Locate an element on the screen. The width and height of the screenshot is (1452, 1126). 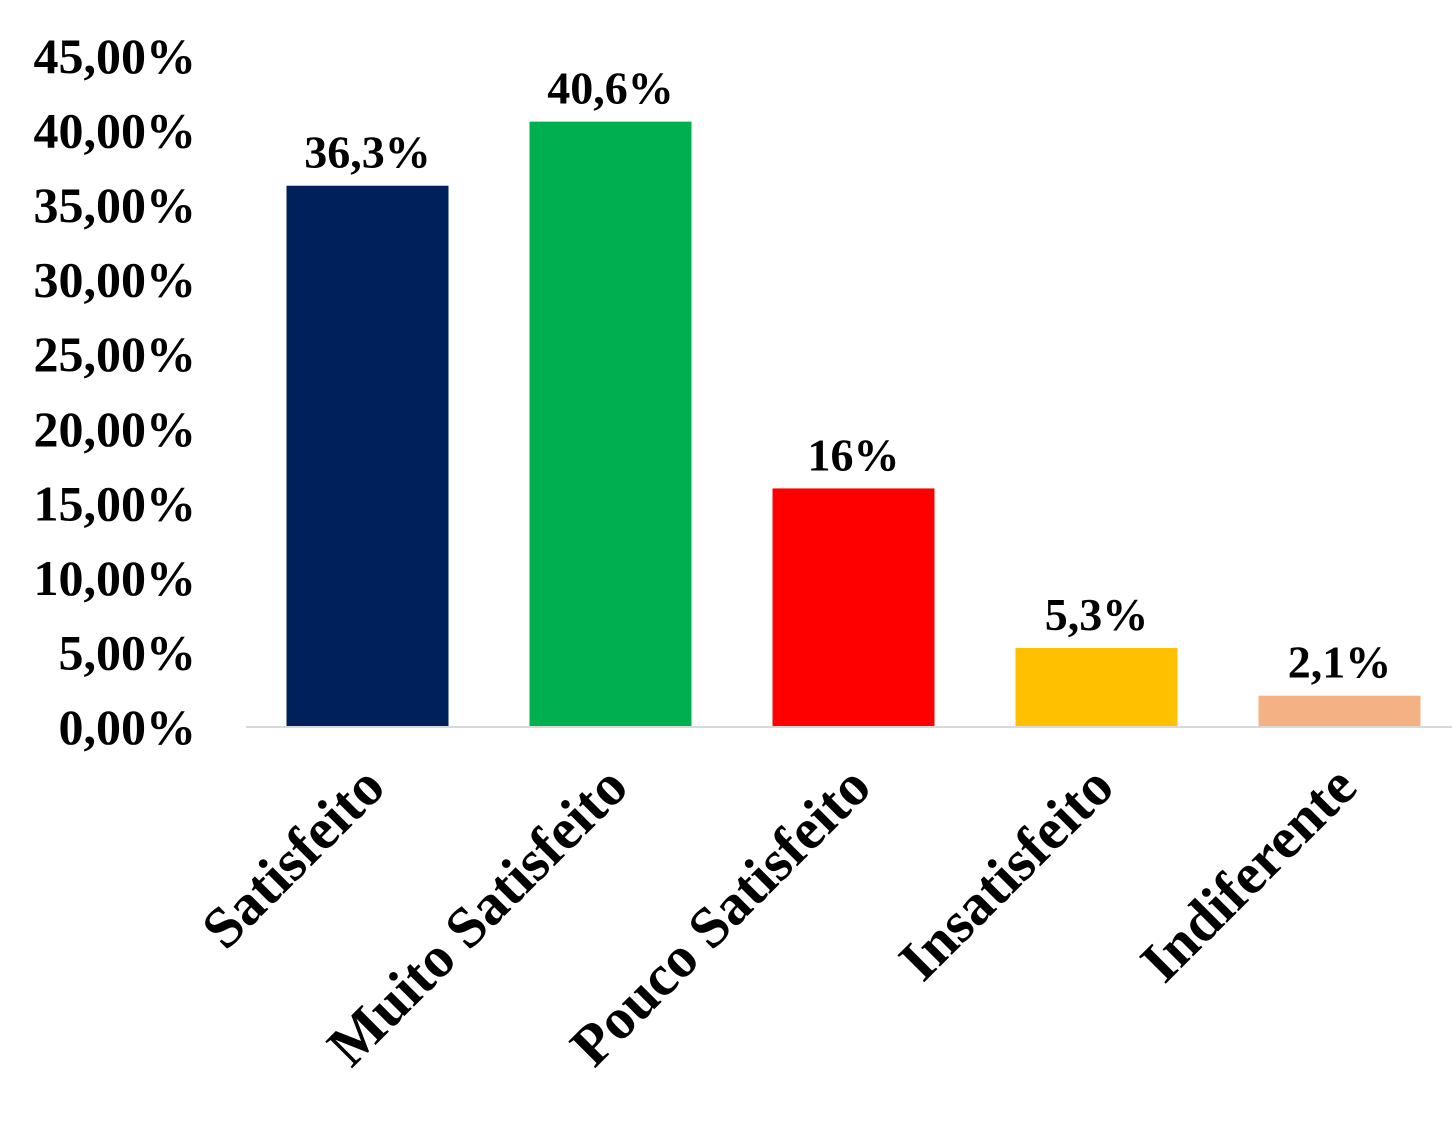
y-tick-label: 20,00% is located at coordinates (115, 429).